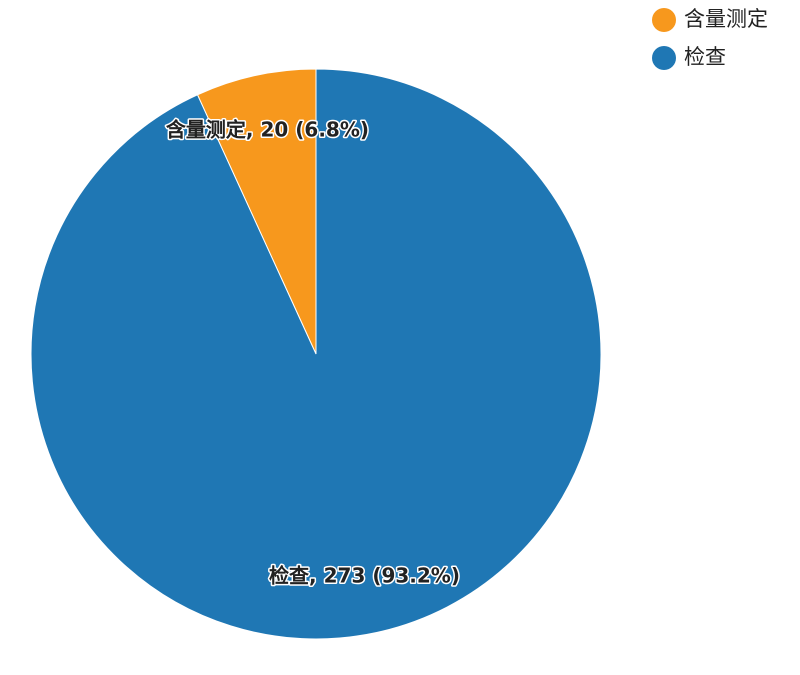 This screenshot has height=675, width=800. Describe the element at coordinates (705, 57) in the screenshot. I see `legend-label: 检查` at that location.